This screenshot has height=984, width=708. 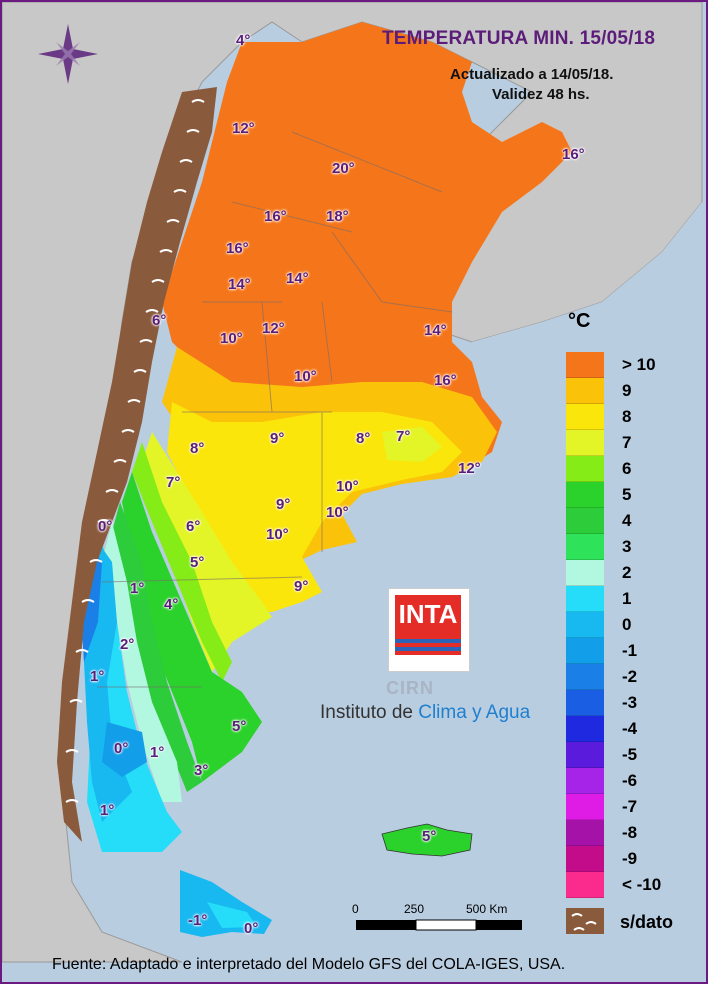 I want to click on legend-label: 7, so click(x=627, y=442).